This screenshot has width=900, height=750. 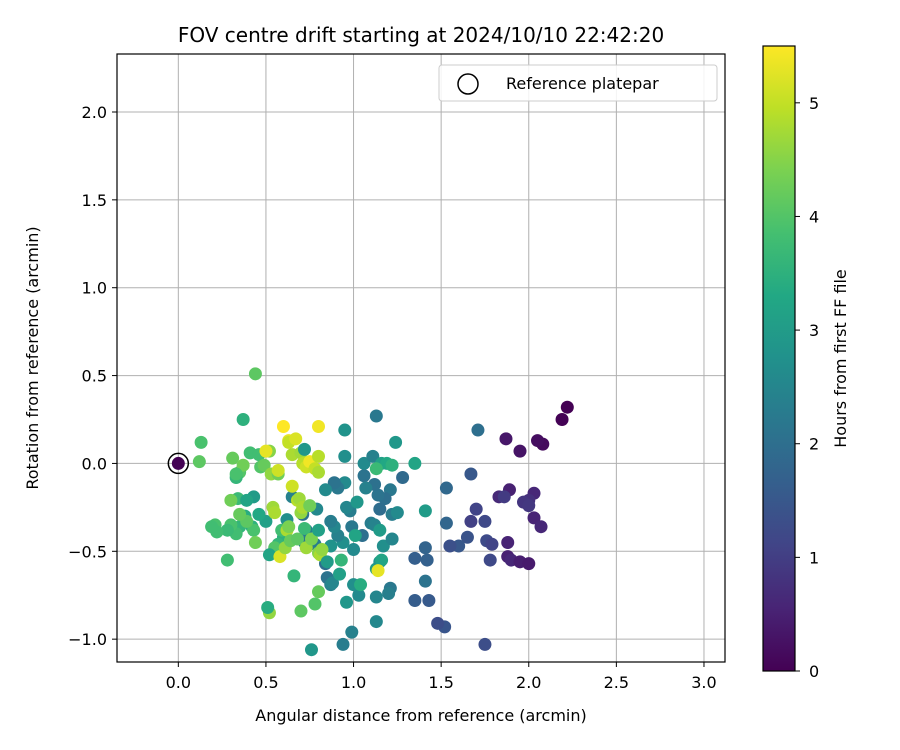 What do you see at coordinates (32, 357) in the screenshot?
I see `y-axis-label: Rotation from reference (arcmin)` at bounding box center [32, 357].